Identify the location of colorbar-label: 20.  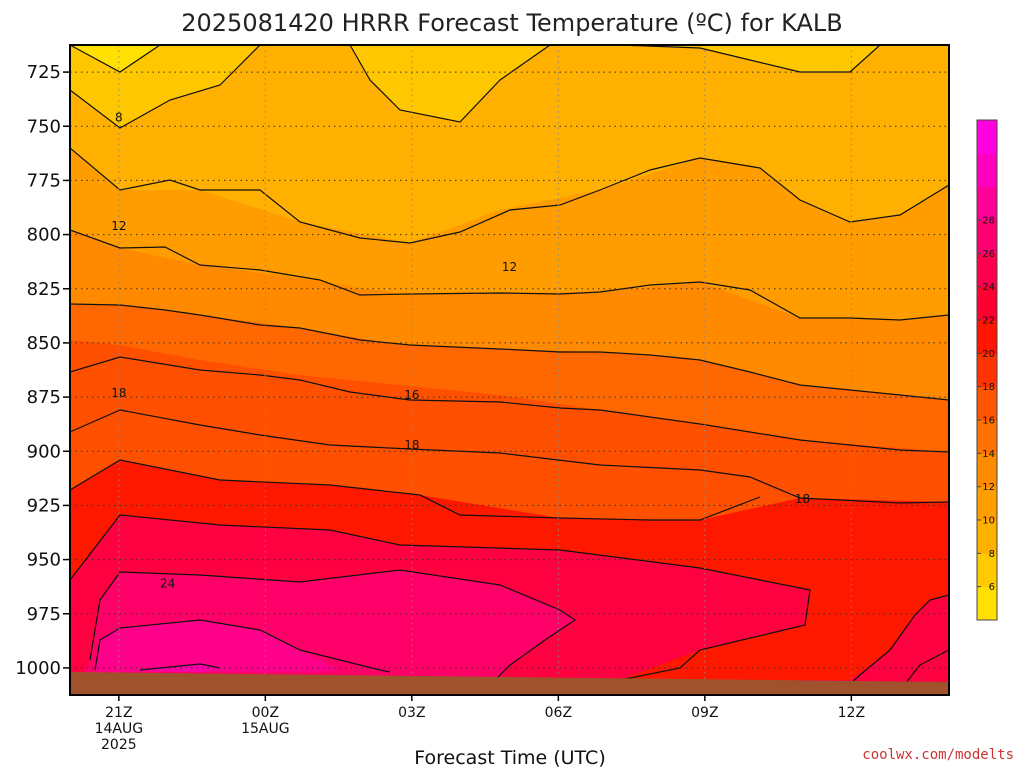
(988, 354).